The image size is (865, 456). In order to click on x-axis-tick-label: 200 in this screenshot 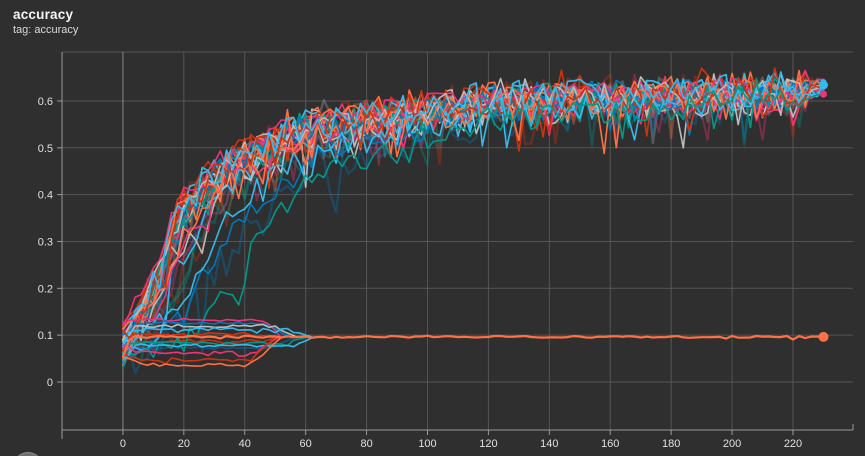, I will do `click(732, 444)`.